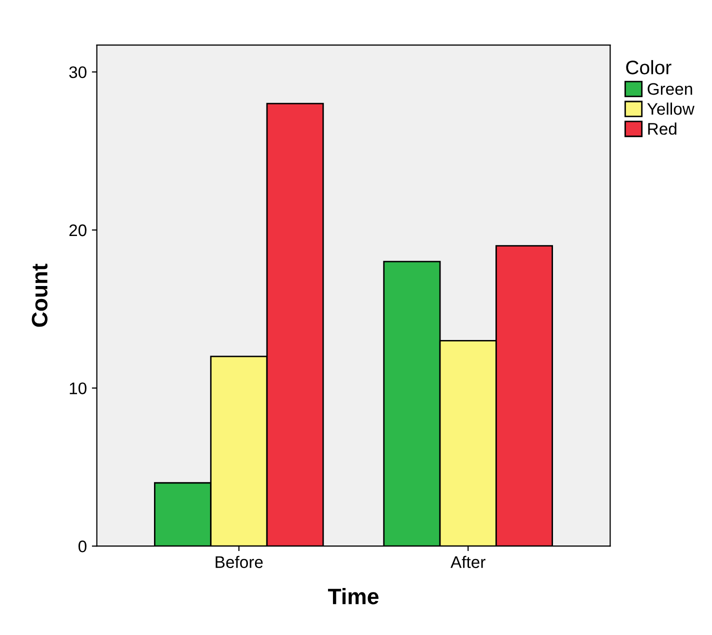  Describe the element at coordinates (353, 596) in the screenshot. I see `x-axis-title: Time` at that location.